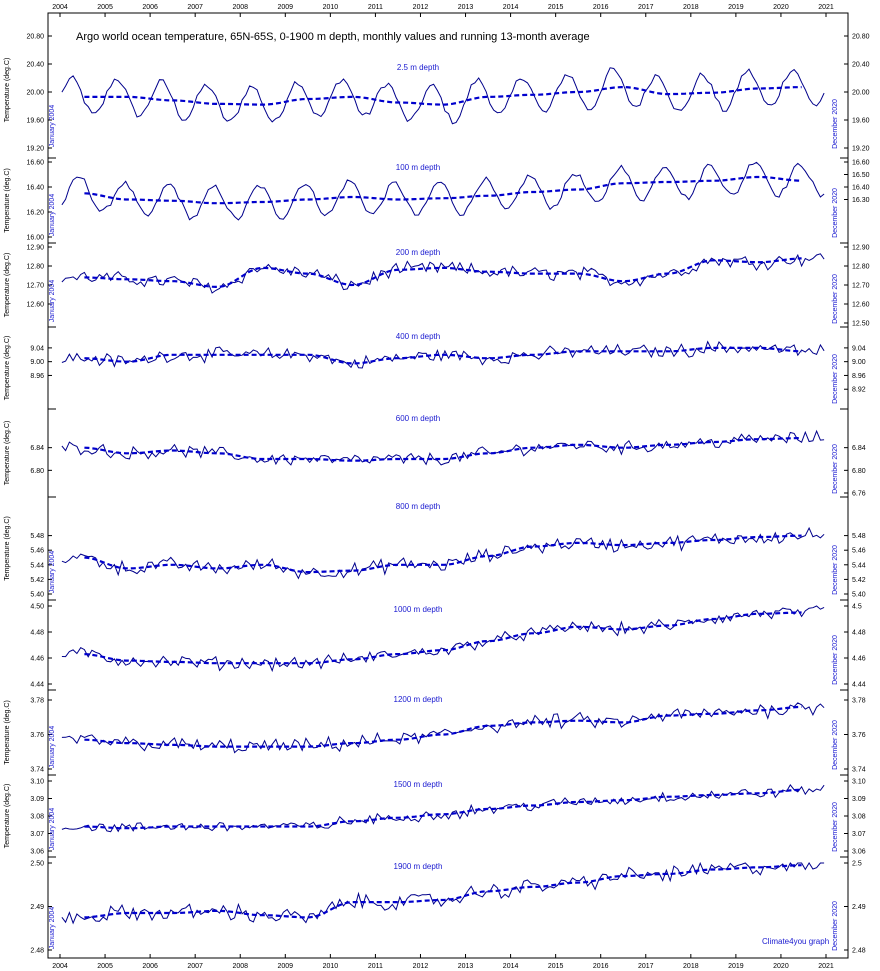 Image resolution: width=880 pixels, height=971 pixels. I want to click on x-tick-label-bottom: 2010, so click(331, 966).